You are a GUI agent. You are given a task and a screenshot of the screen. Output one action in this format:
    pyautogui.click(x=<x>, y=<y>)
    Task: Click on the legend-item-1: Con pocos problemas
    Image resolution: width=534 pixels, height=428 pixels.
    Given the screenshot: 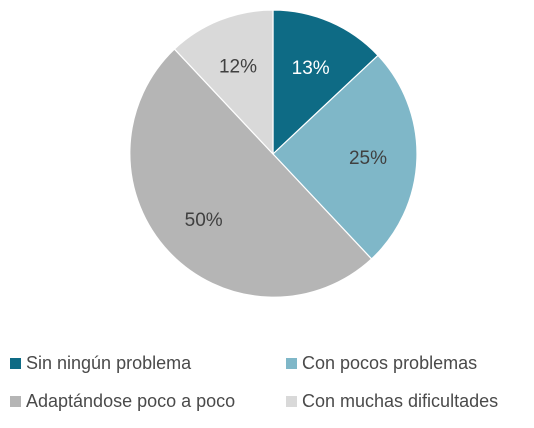 What is the action you would take?
    pyautogui.click(x=381, y=363)
    